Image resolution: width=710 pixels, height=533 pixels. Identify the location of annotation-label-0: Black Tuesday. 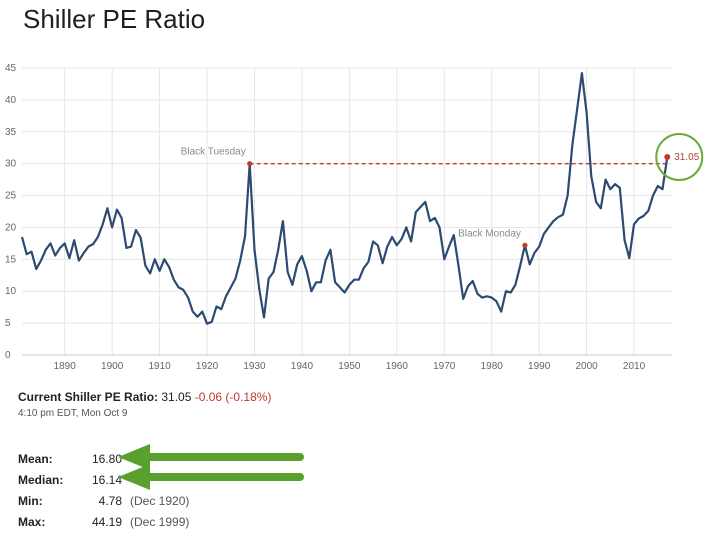
(213, 152).